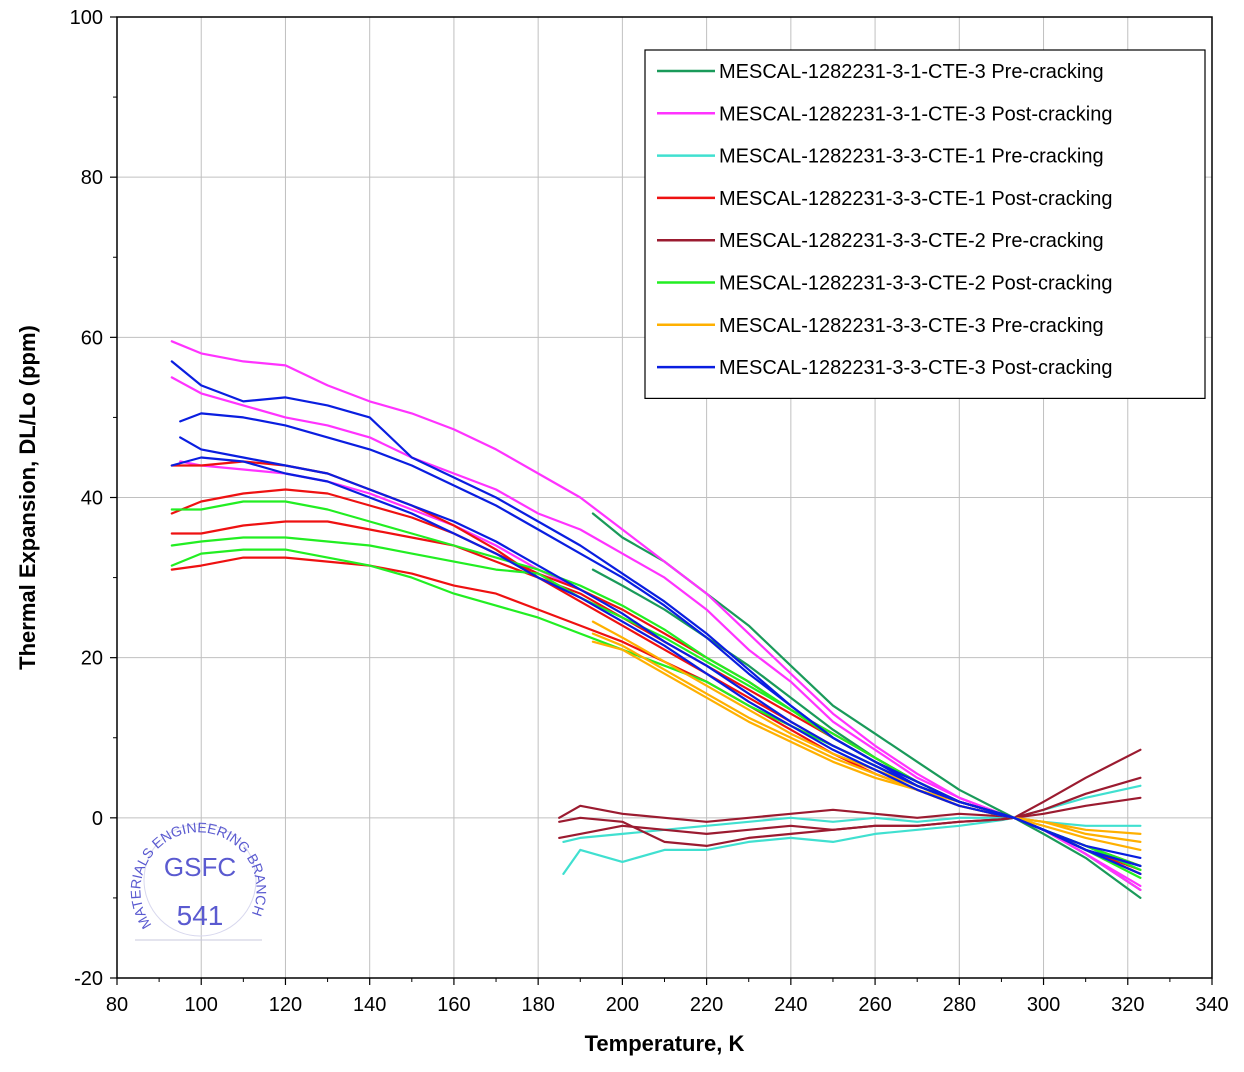 The image size is (1244, 1072). What do you see at coordinates (1127, 1005) in the screenshot?
I see `x-tick-label: 320` at bounding box center [1127, 1005].